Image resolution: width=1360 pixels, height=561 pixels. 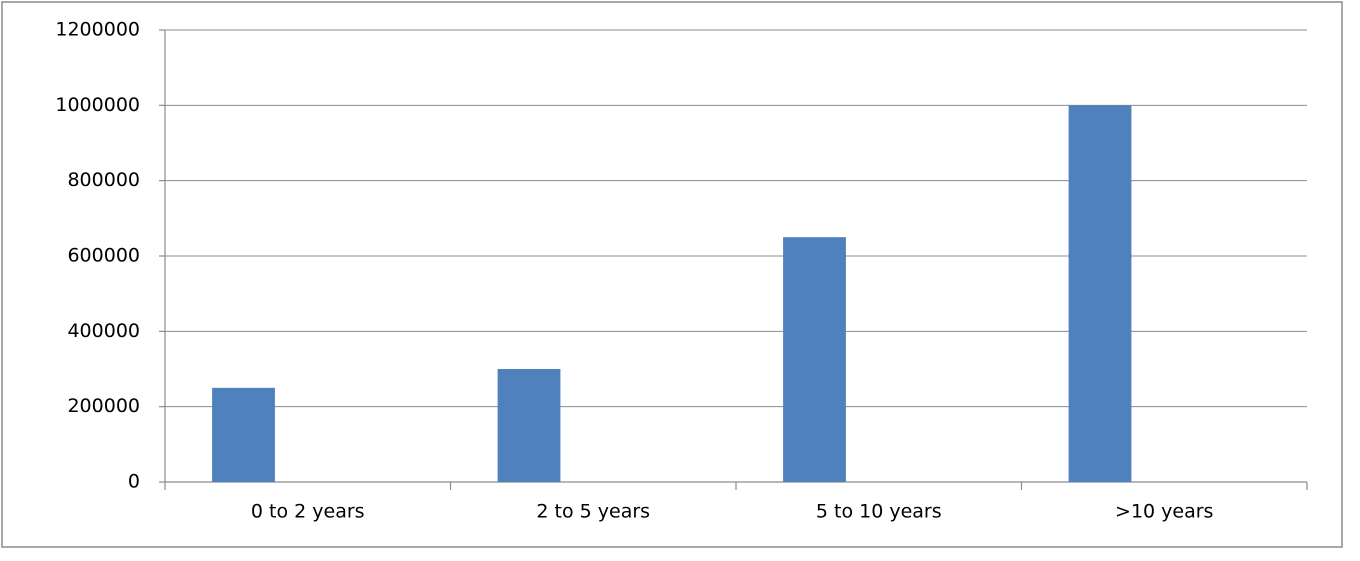 What do you see at coordinates (103, 331) in the screenshot?
I see `y-tick-label: 400000` at bounding box center [103, 331].